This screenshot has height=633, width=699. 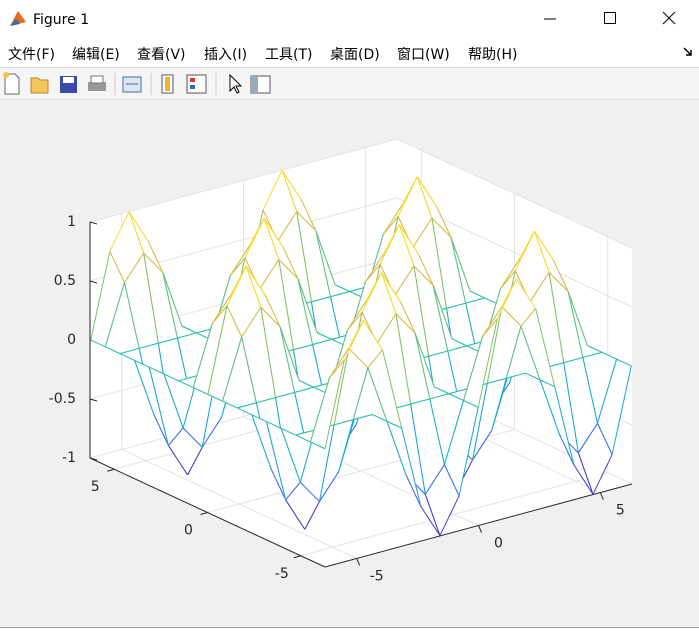 I want to click on x-tick-label: 5, so click(x=620, y=511).